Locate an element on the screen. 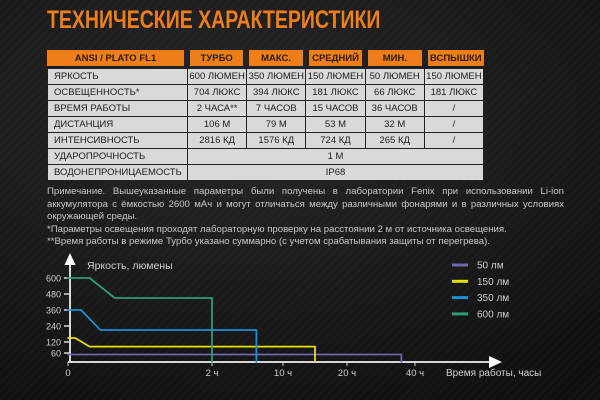 The image size is (600, 400). series-line-600лм is located at coordinates (140, 320).